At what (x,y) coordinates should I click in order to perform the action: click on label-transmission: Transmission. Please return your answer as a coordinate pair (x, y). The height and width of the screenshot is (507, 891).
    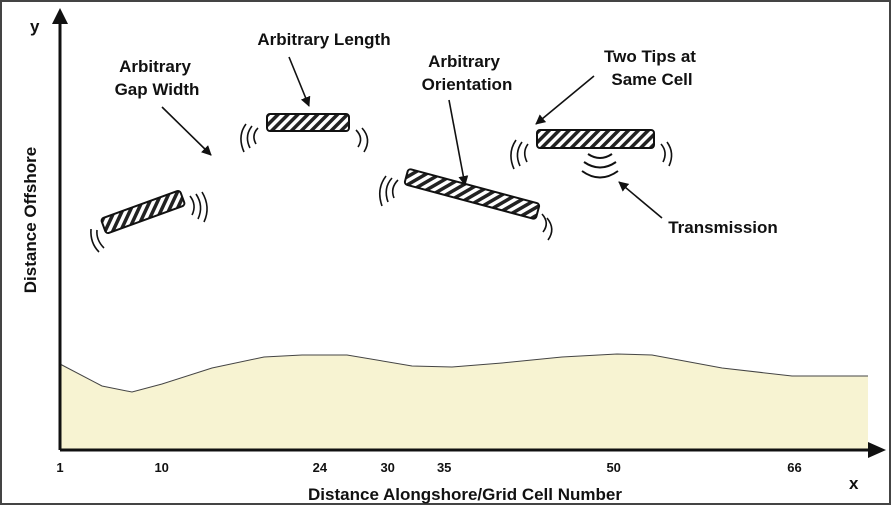
    Looking at the image, I should click on (723, 227).